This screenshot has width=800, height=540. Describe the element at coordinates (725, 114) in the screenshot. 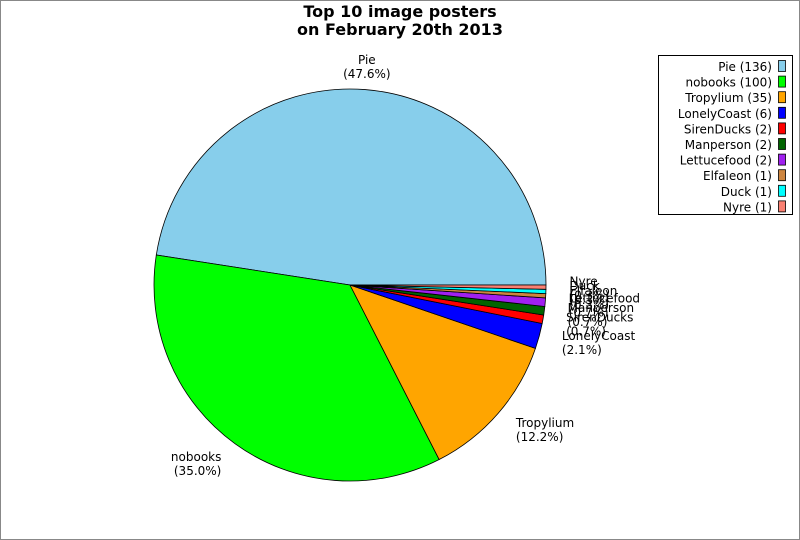

I see `legend-label: LonelyCoast (6)` at that location.